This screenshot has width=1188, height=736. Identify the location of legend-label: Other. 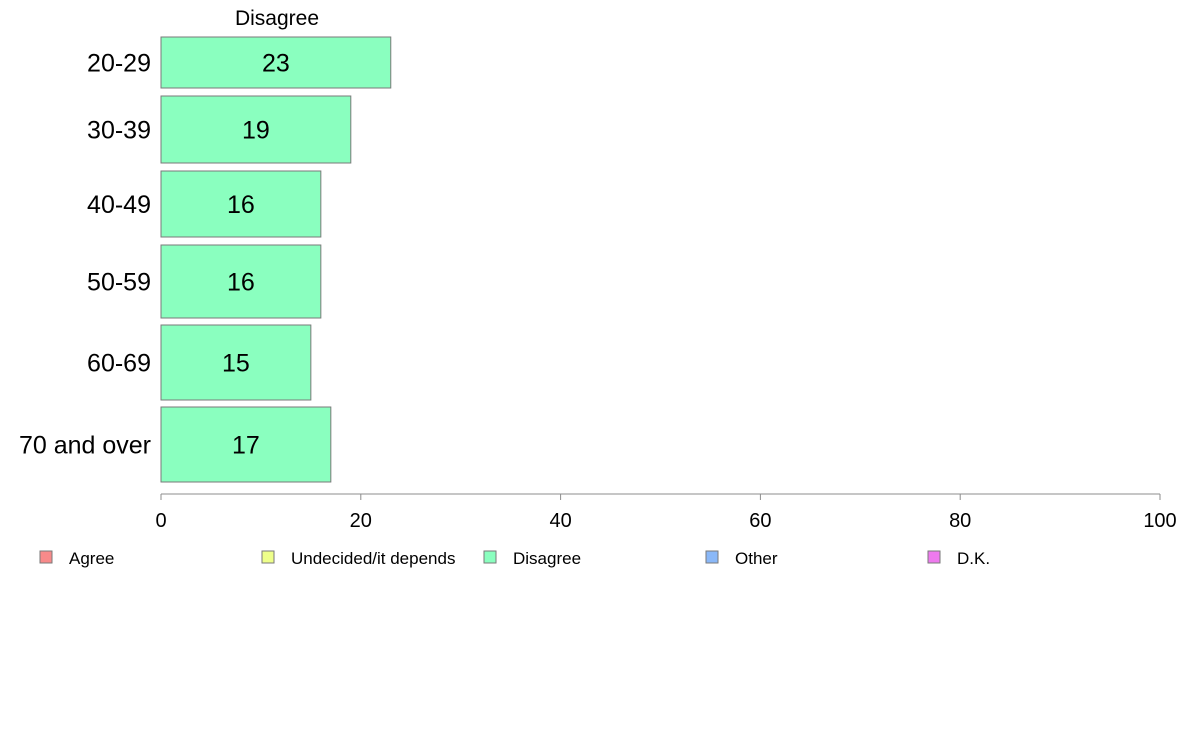
(756, 558).